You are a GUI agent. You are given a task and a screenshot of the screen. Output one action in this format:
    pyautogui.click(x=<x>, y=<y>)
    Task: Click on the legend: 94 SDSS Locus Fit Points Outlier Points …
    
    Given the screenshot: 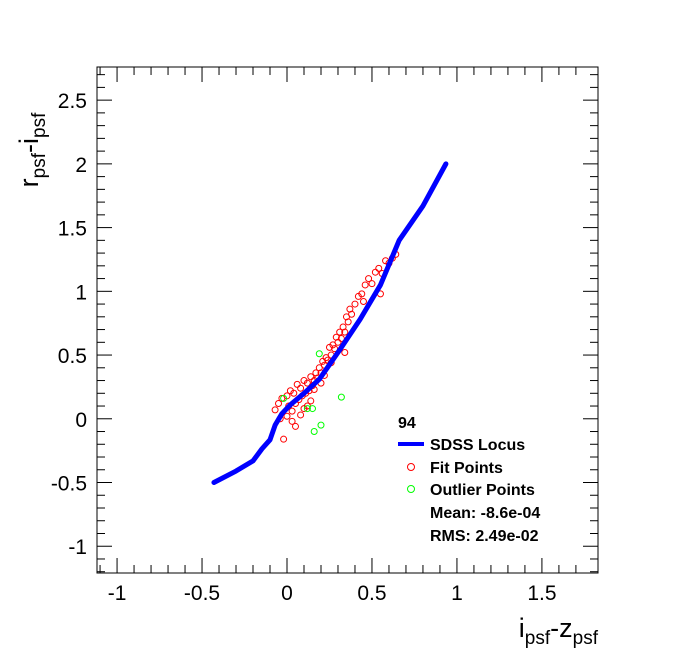 What is the action you would take?
    pyautogui.click(x=469, y=480)
    